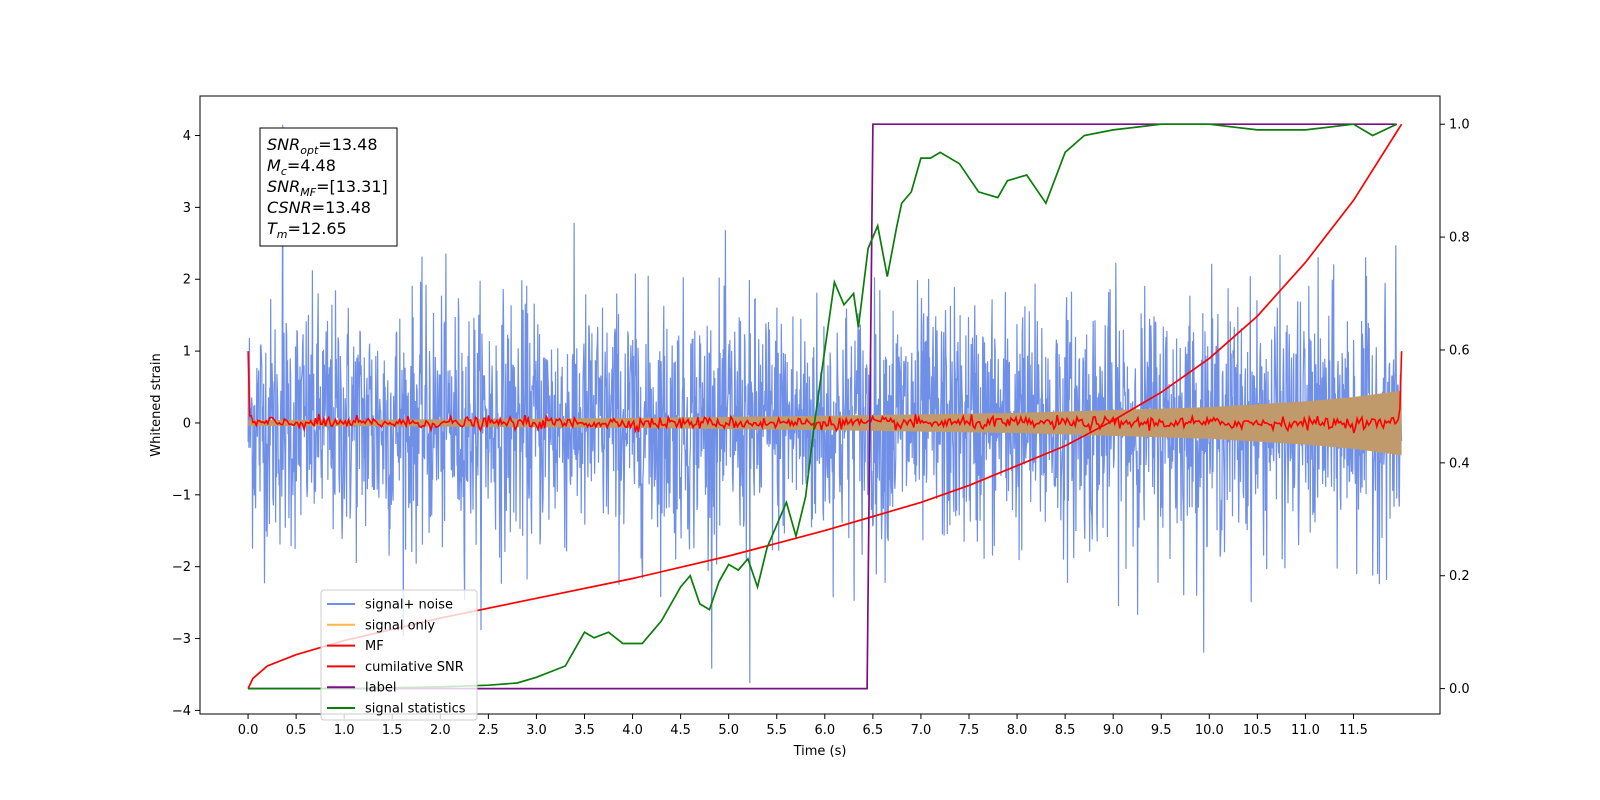 The image size is (1600, 800). I want to click on annotation-line: SNRMF=[13.31], so click(327, 188).